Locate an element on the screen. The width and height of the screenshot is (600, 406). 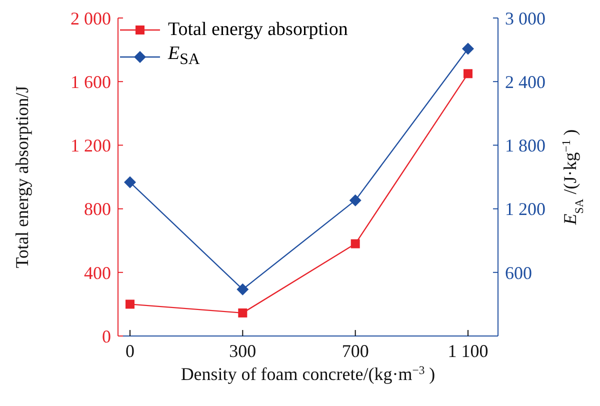
legend-label: E$_{SA}$ is located at coordinates (184, 55).